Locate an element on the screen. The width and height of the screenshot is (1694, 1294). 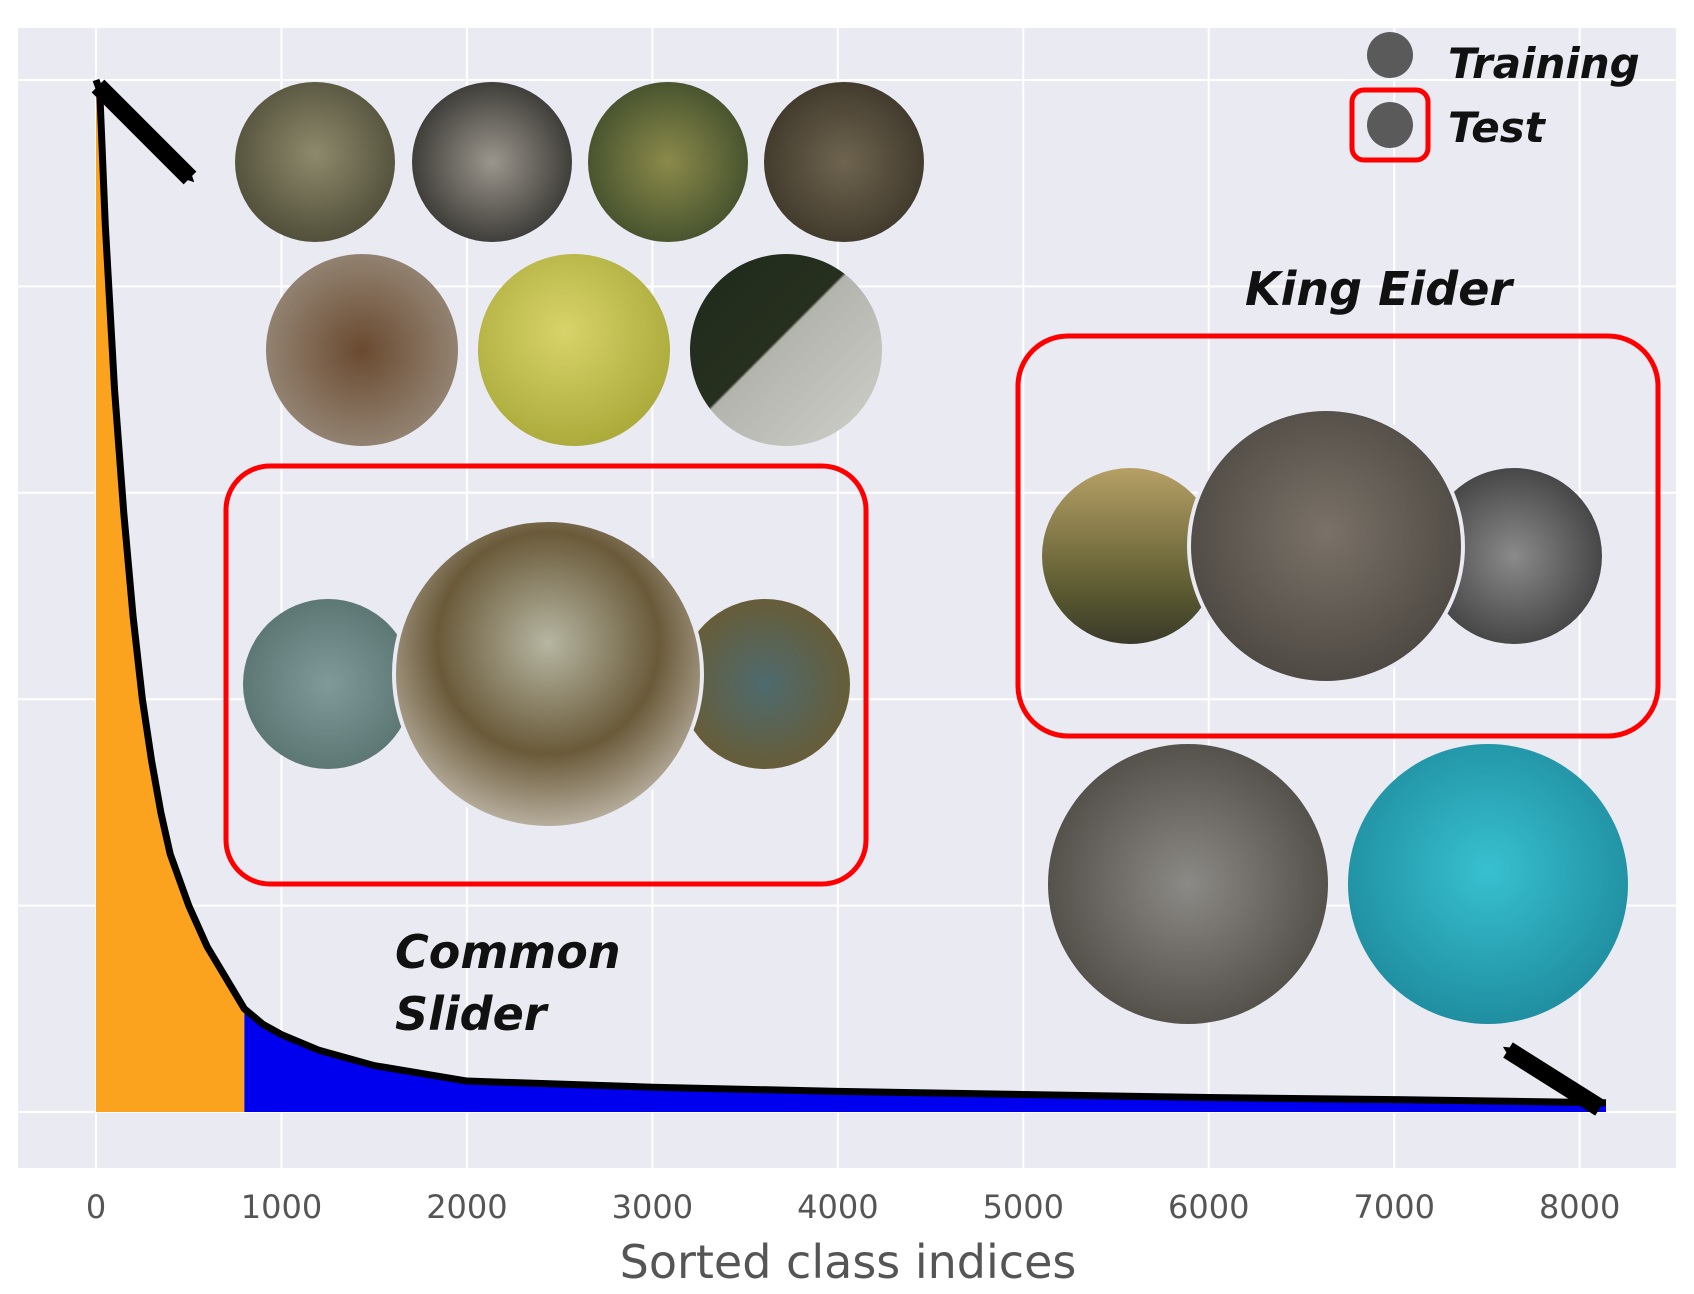
king-eider-training-images is located at coordinates (1338, 884).